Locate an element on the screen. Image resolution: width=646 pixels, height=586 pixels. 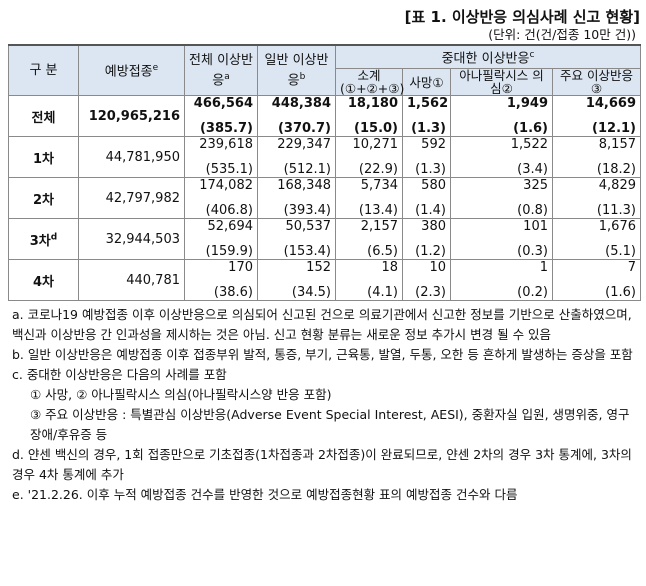
value-cell: 239,618 (535.1) is located at coordinates (221, 157).